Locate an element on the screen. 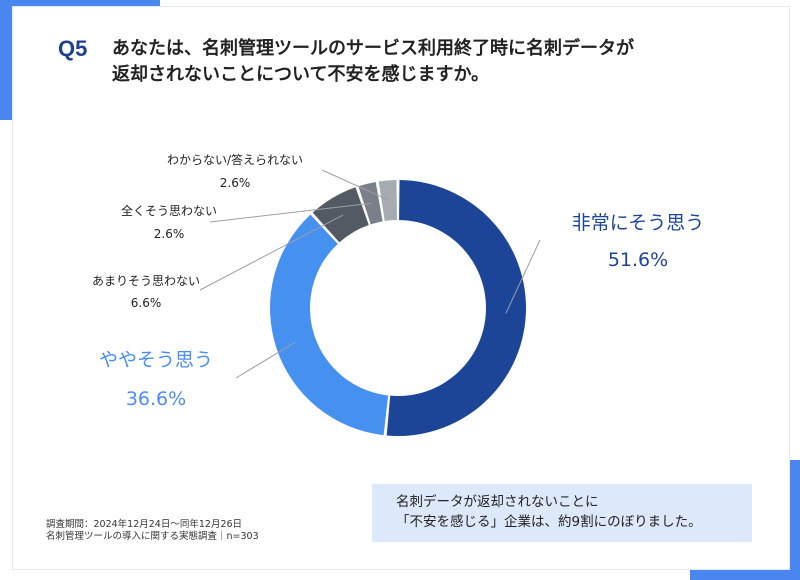  accent-bar-bottom-right-horizontal is located at coordinates (745, 575).